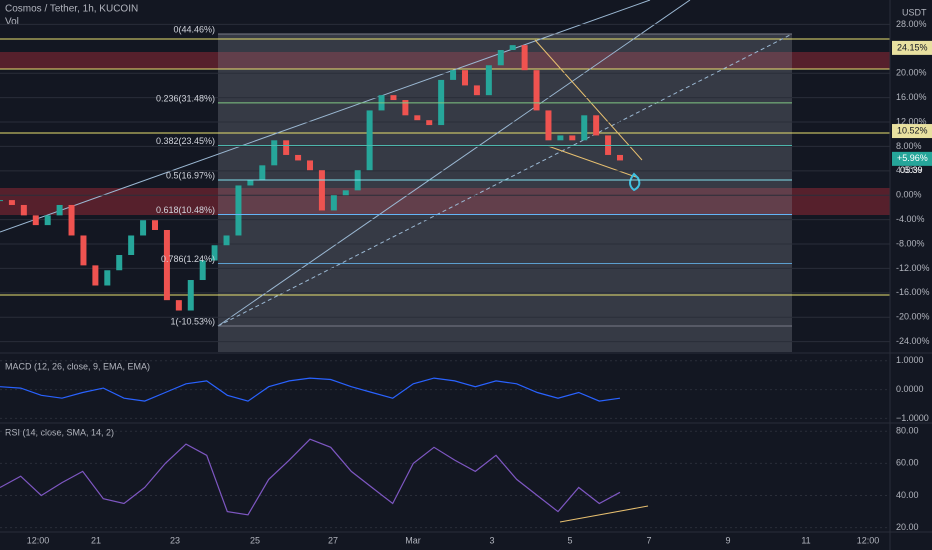 The width and height of the screenshot is (932, 550). Describe the element at coordinates (185, 141) in the screenshot. I see `fib-label: 0.382(23.45%)` at that location.